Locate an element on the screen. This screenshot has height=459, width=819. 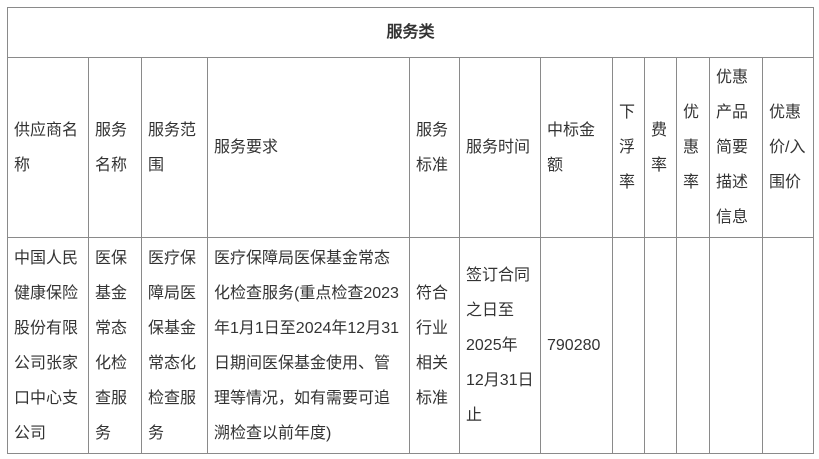
col-header-discount-rate: 下浮率 is located at coordinates (628, 147).